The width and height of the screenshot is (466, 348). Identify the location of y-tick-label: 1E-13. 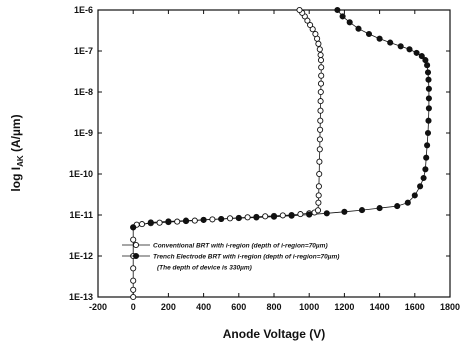
(81, 297).